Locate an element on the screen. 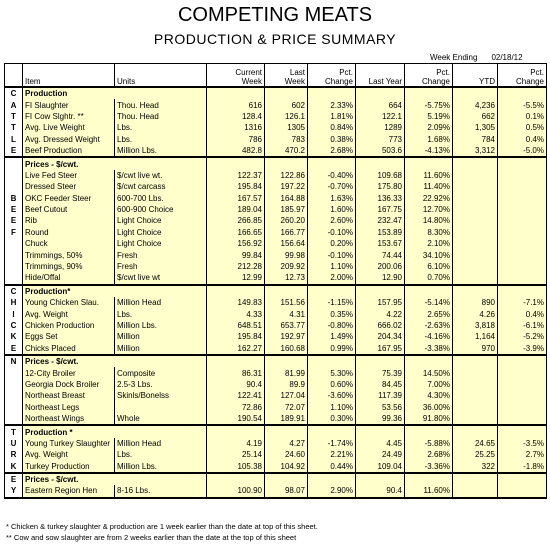  value: -1.74% is located at coordinates (331, 443).